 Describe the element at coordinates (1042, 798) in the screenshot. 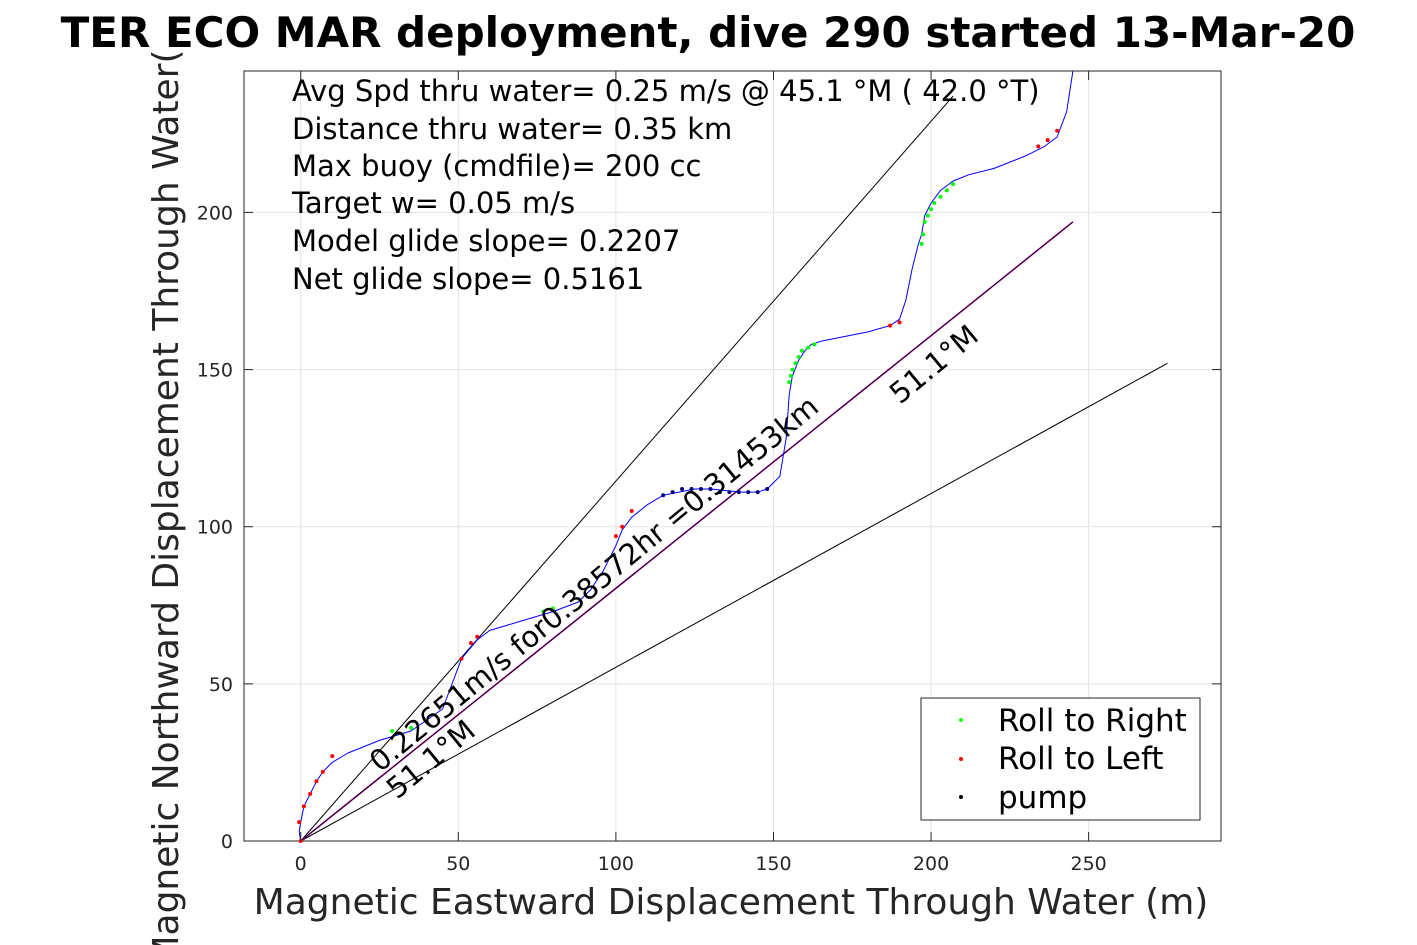

I see `legend-label-pump: pump` at that location.